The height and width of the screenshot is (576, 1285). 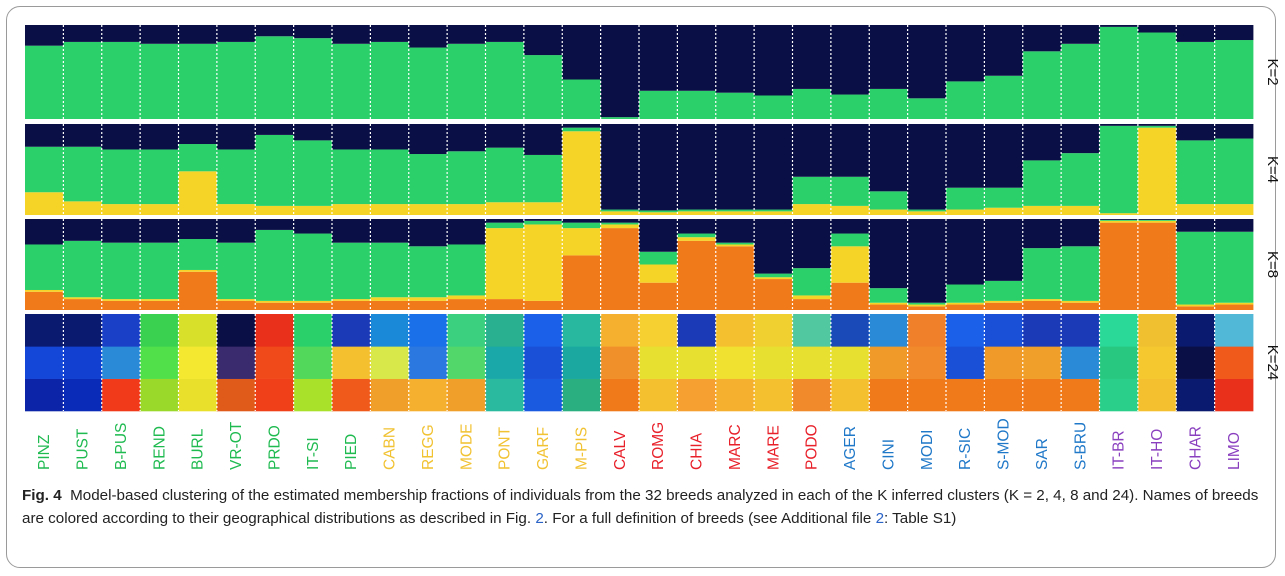 I want to click on bar-cabn-k2-s0, so click(x=390, y=80).